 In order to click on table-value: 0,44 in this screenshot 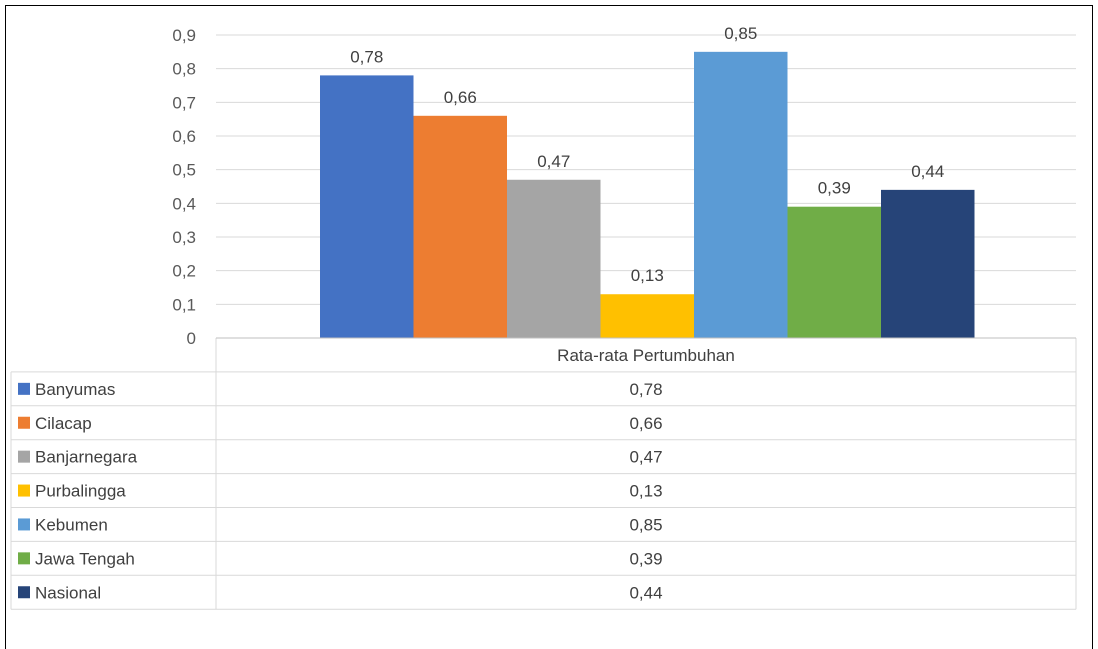, I will do `click(645, 592)`.